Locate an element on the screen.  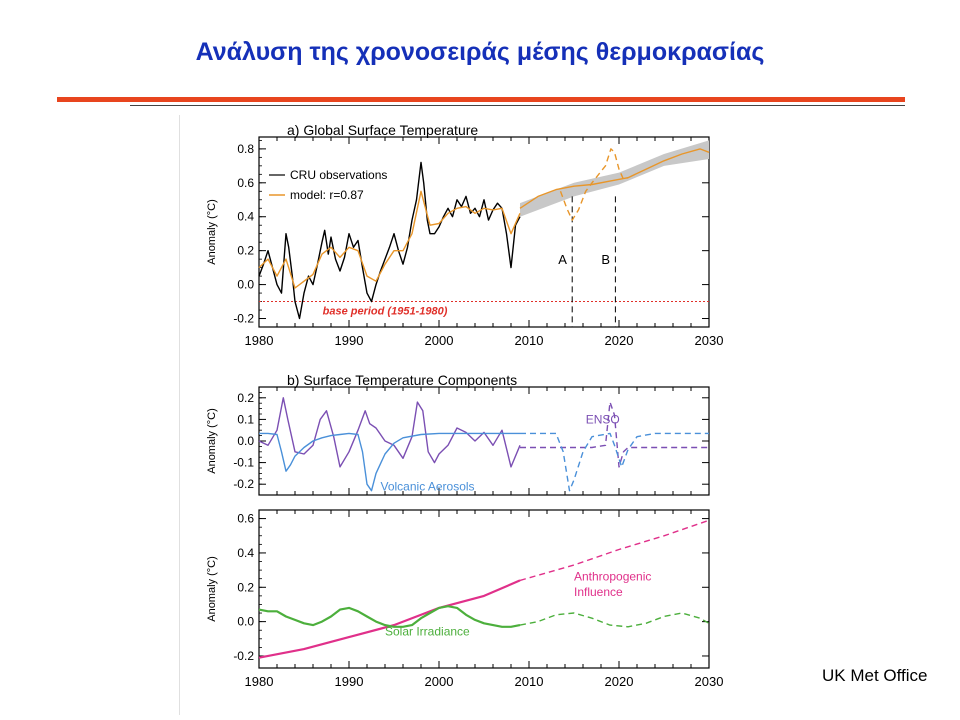
series-line-forecast is located at coordinates (614, 178).